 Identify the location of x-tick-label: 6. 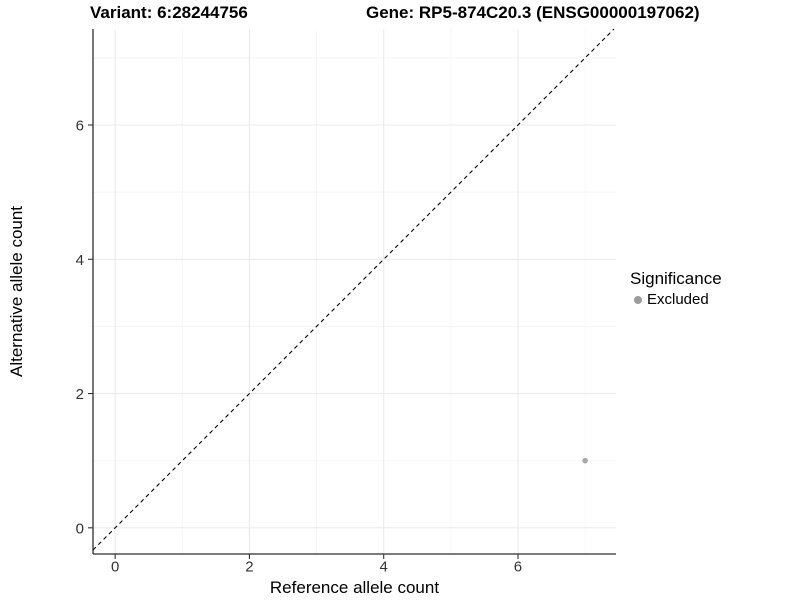
(518, 567).